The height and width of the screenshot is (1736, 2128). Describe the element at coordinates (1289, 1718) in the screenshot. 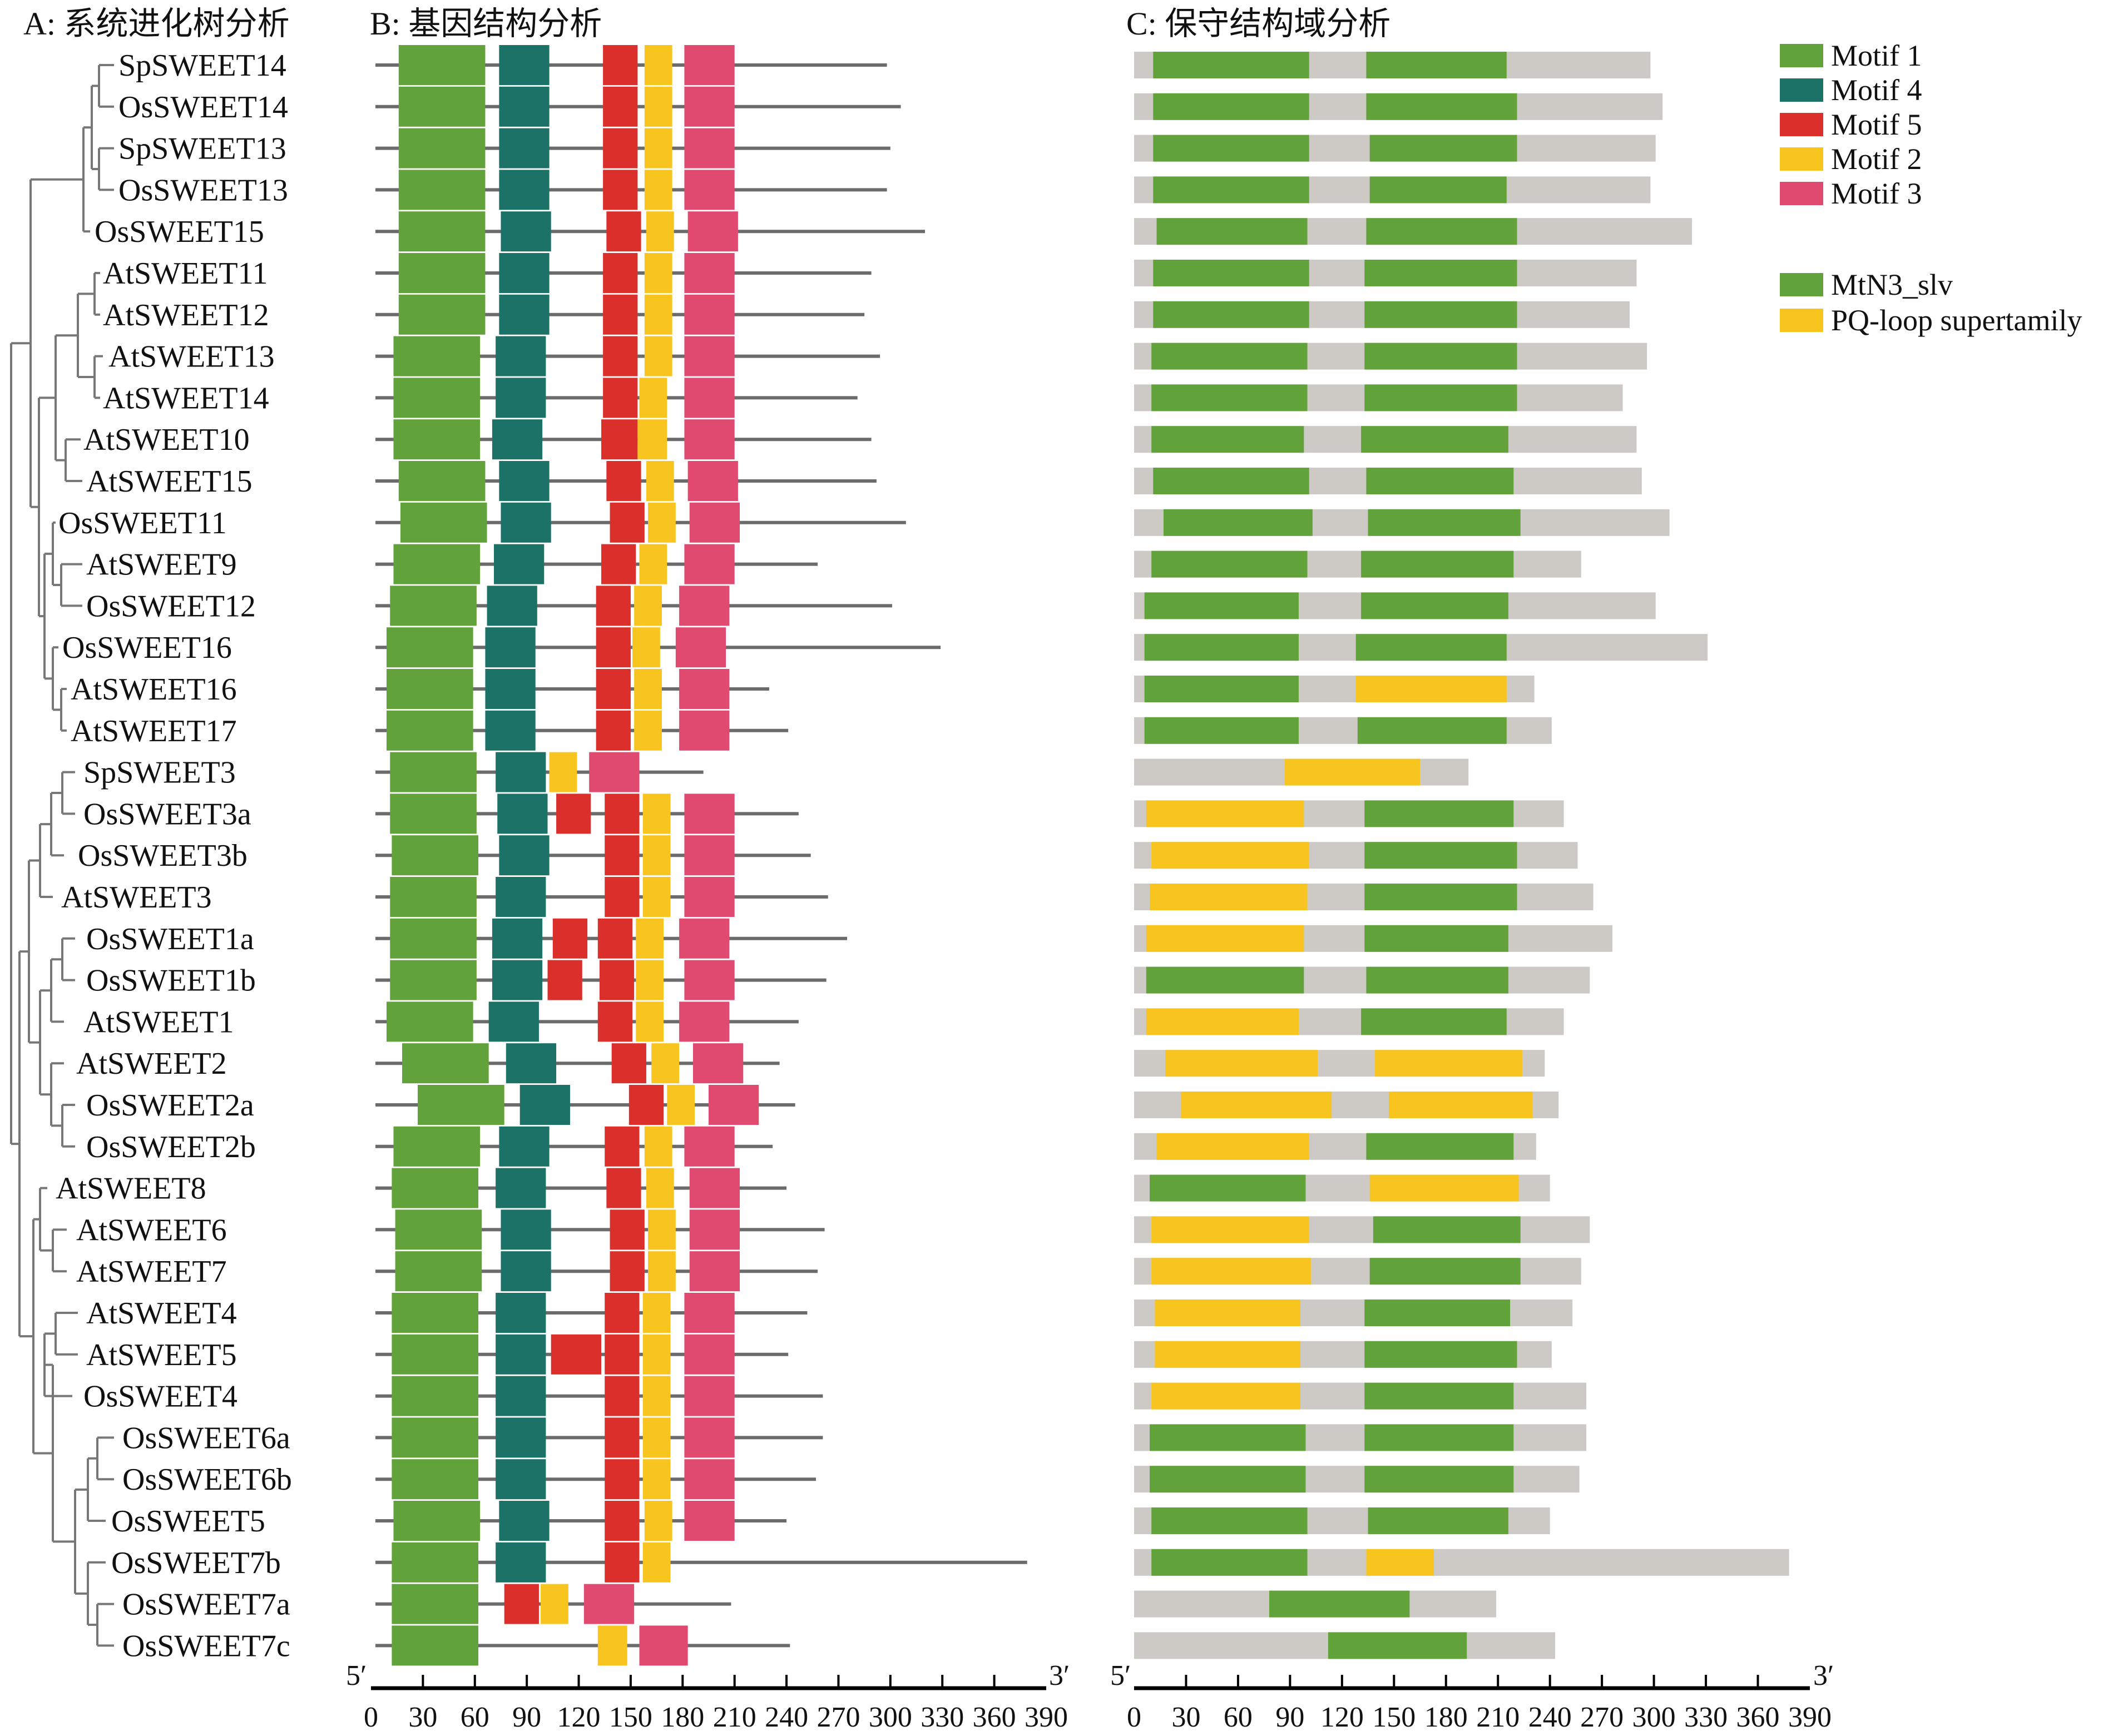

I see `axis-tick-label: 90` at that location.